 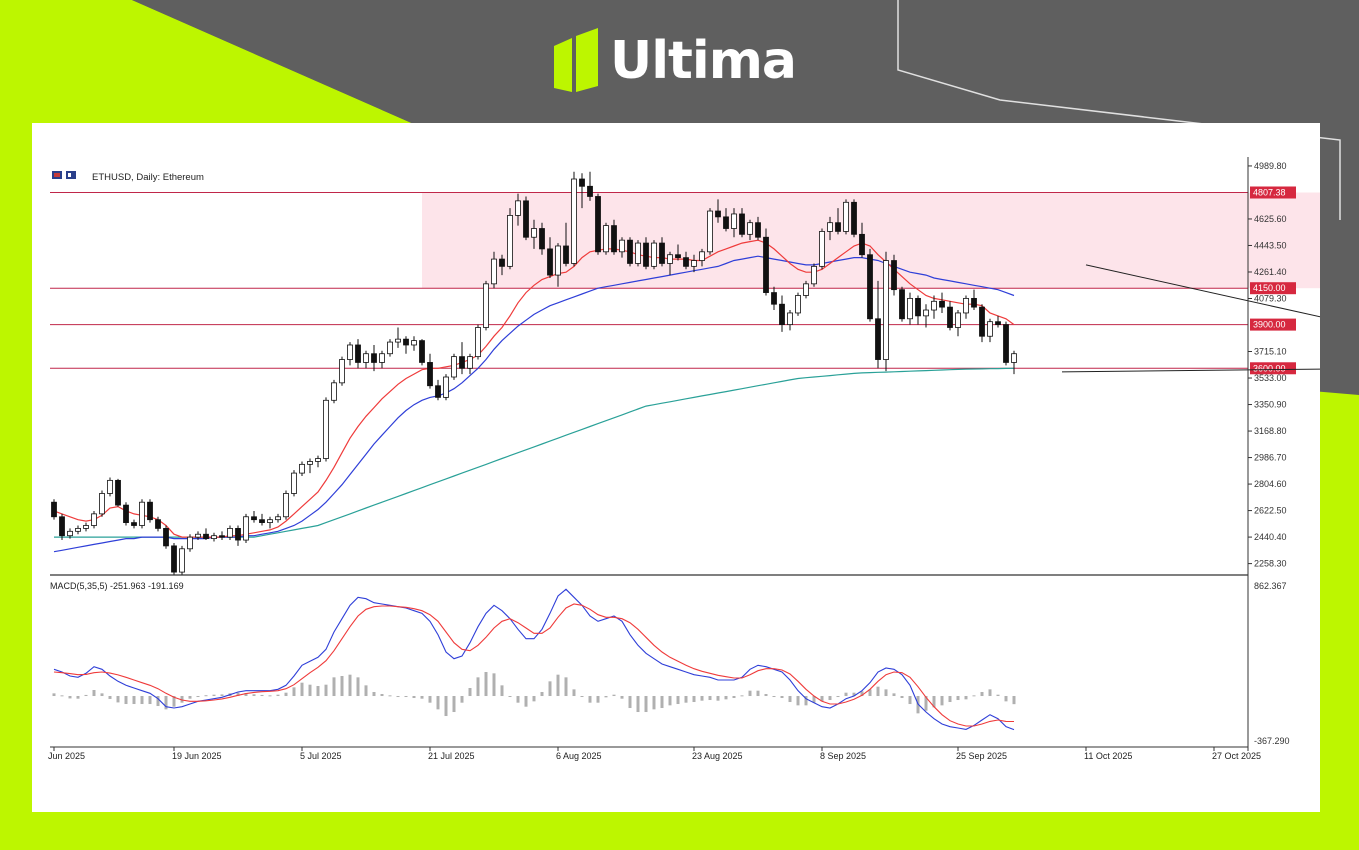 I want to click on brand-name: Ultima, so click(x=703, y=61).